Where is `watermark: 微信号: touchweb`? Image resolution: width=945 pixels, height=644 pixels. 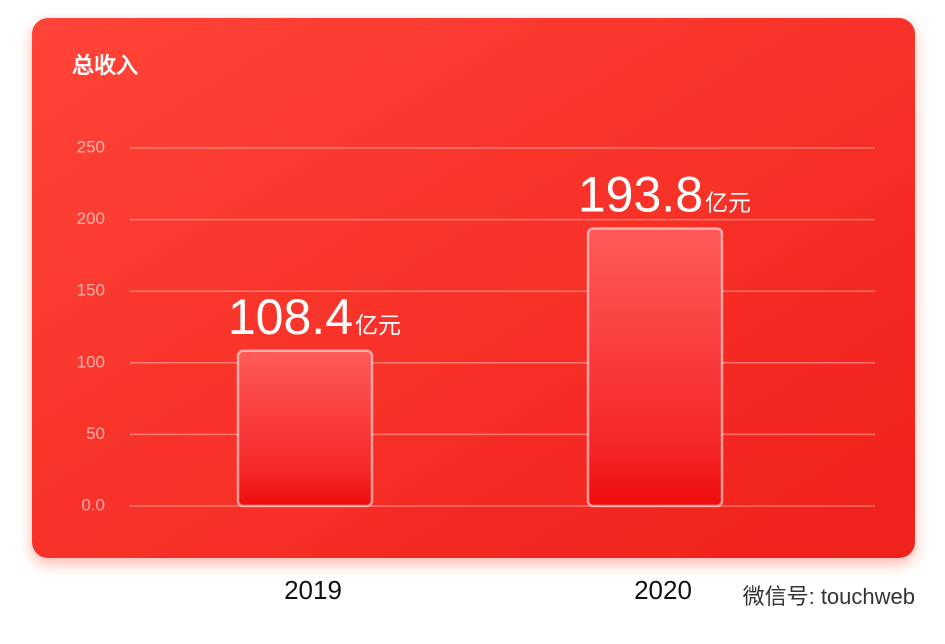
watermark: 微信号: touchweb is located at coordinates (829, 596).